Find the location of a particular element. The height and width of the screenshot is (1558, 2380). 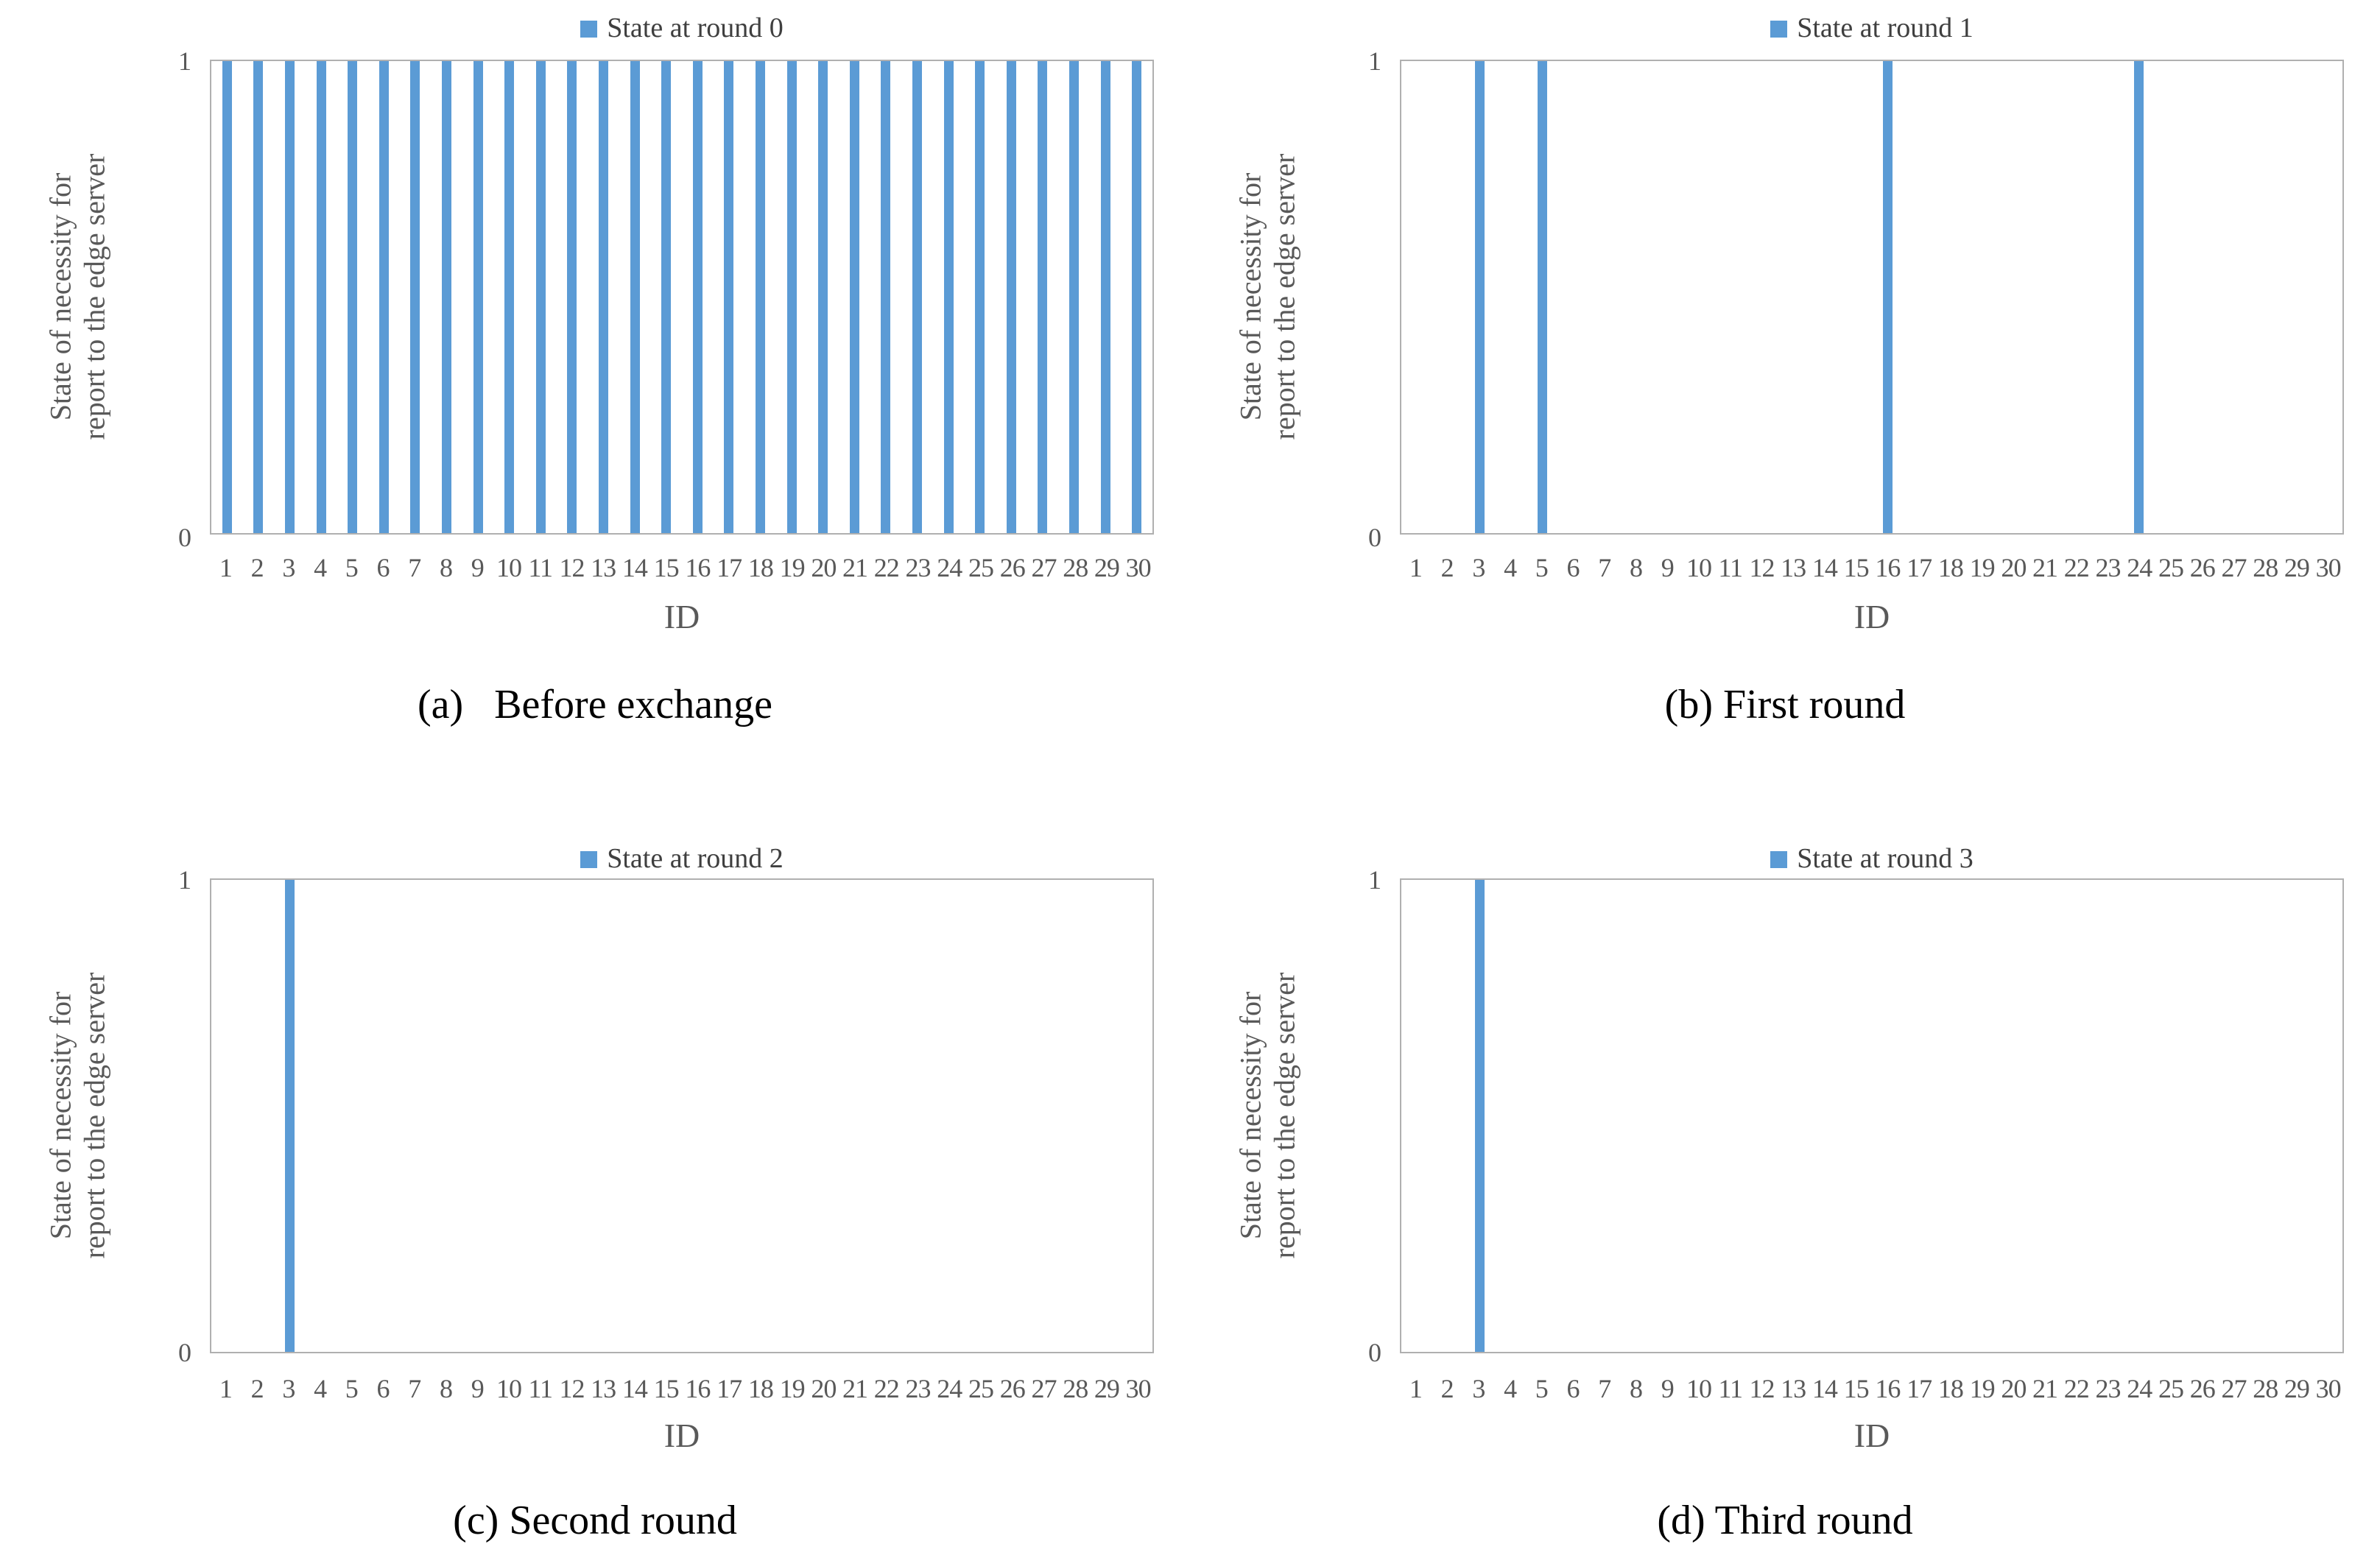

legend-label: State at round 3 is located at coordinates (1885, 859).